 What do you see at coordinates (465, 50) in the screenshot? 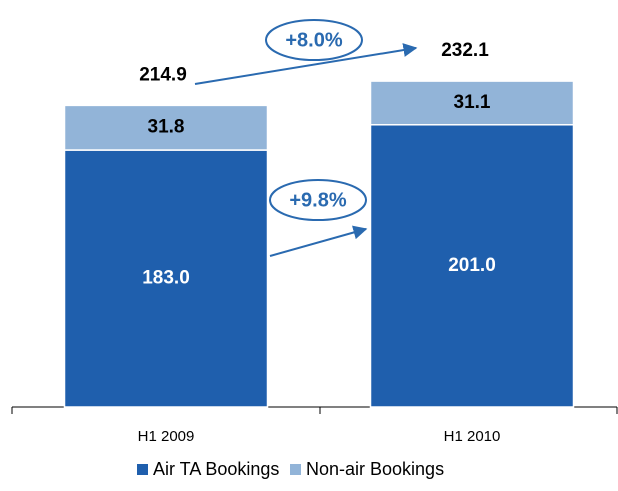
I see `total-label: 232.1` at bounding box center [465, 50].